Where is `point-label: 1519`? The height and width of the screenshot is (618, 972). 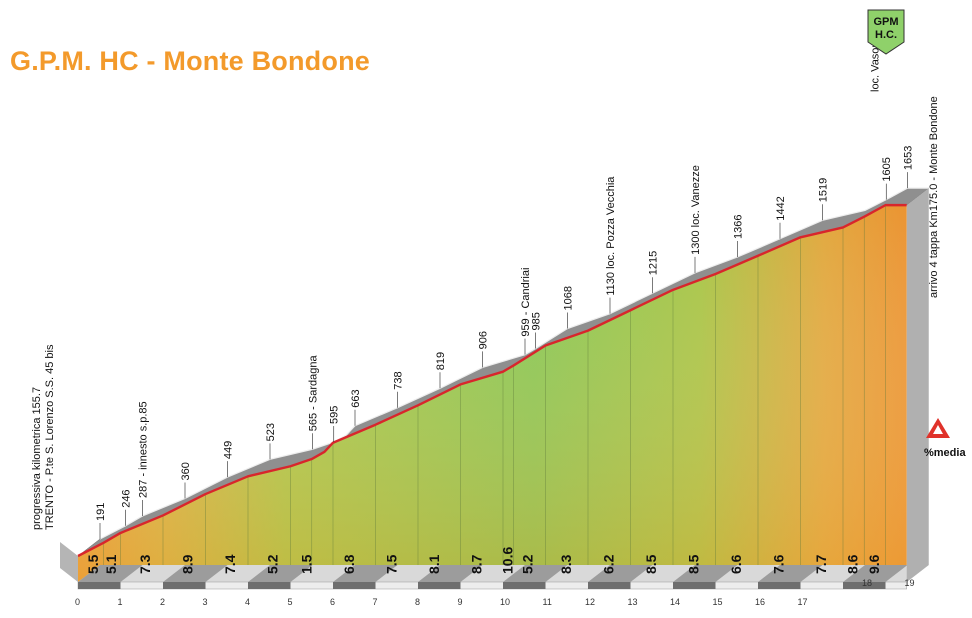 point-label: 1519 is located at coordinates (824, 190).